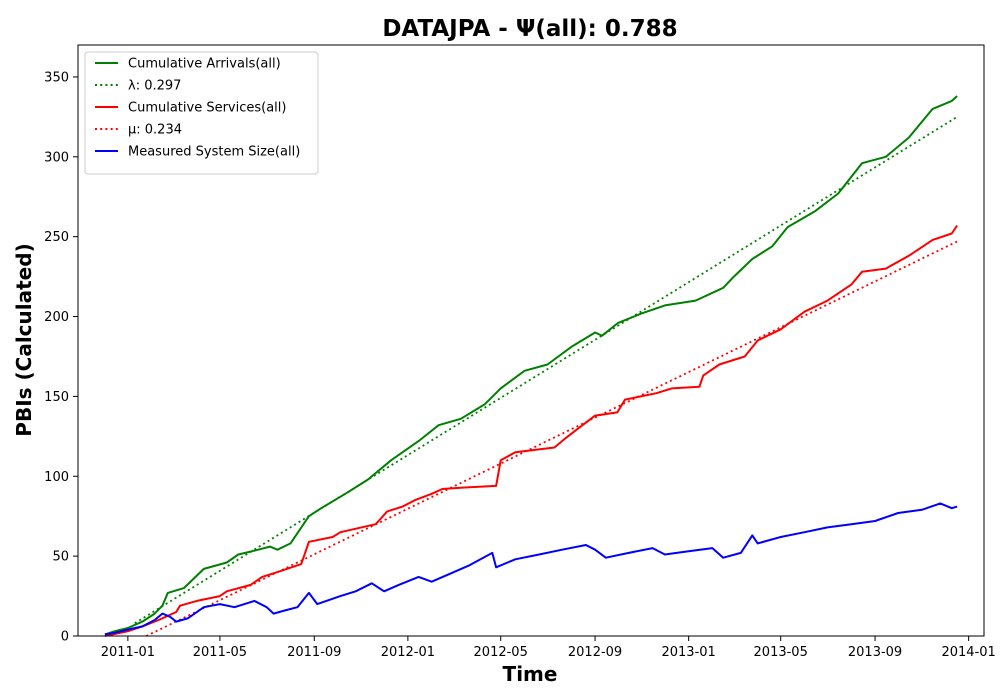 The width and height of the screenshot is (1000, 700). What do you see at coordinates (875, 652) in the screenshot?
I see `x-tick-label: 2013-09` at bounding box center [875, 652].